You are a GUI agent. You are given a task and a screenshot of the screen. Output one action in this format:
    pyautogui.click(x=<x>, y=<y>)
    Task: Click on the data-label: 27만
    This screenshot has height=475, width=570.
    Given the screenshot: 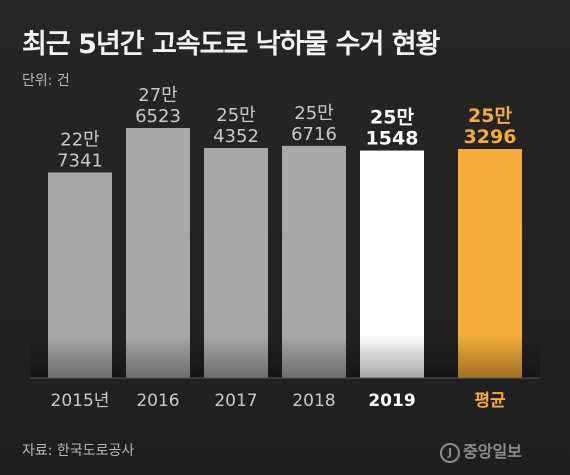 What is the action you would take?
    pyautogui.click(x=157, y=95)
    